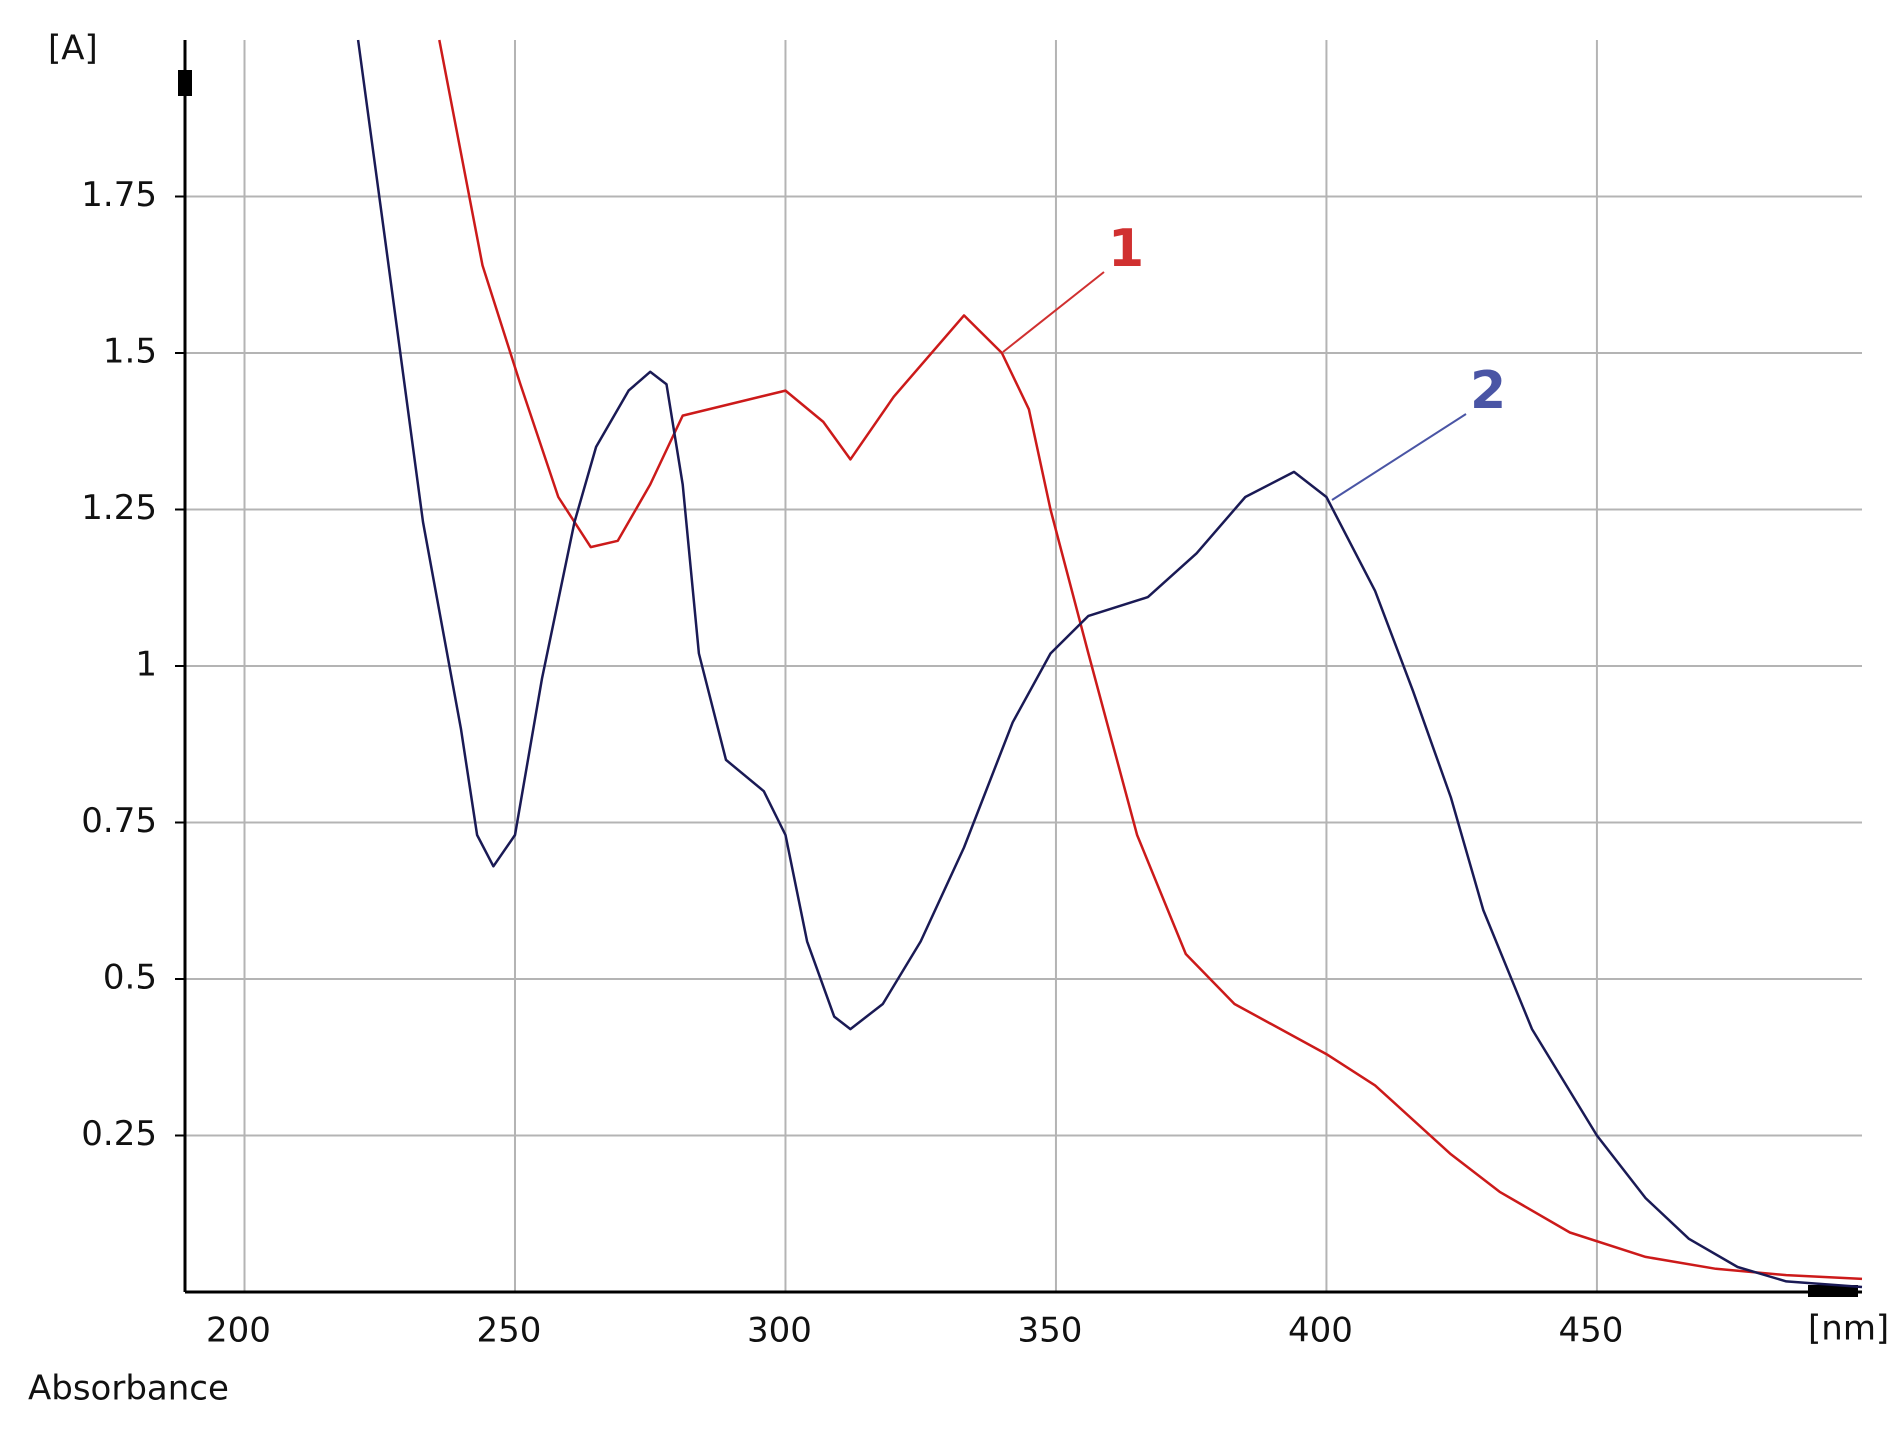 This screenshot has height=1439, width=1896. What do you see at coordinates (119, 821) in the screenshot?
I see `y-tick-label: 0.75` at bounding box center [119, 821].